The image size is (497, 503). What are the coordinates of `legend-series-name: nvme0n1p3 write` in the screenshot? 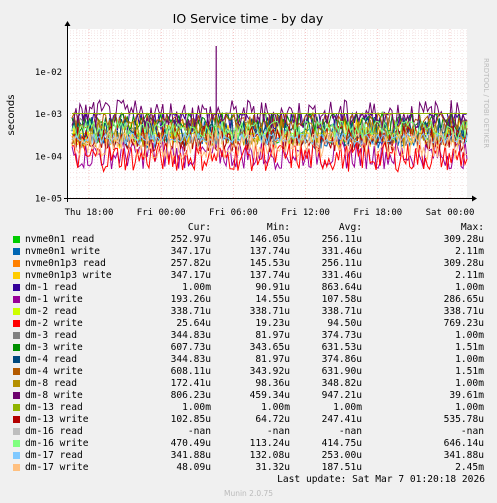 It's located at (68, 275).